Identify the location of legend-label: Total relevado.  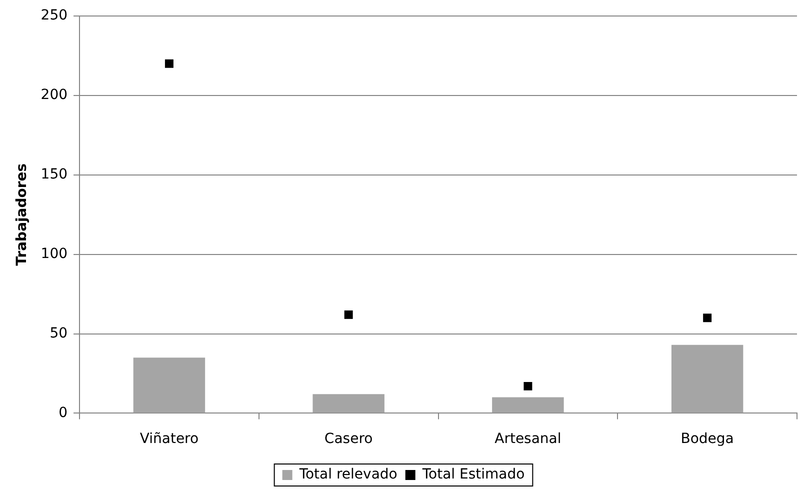
(348, 474).